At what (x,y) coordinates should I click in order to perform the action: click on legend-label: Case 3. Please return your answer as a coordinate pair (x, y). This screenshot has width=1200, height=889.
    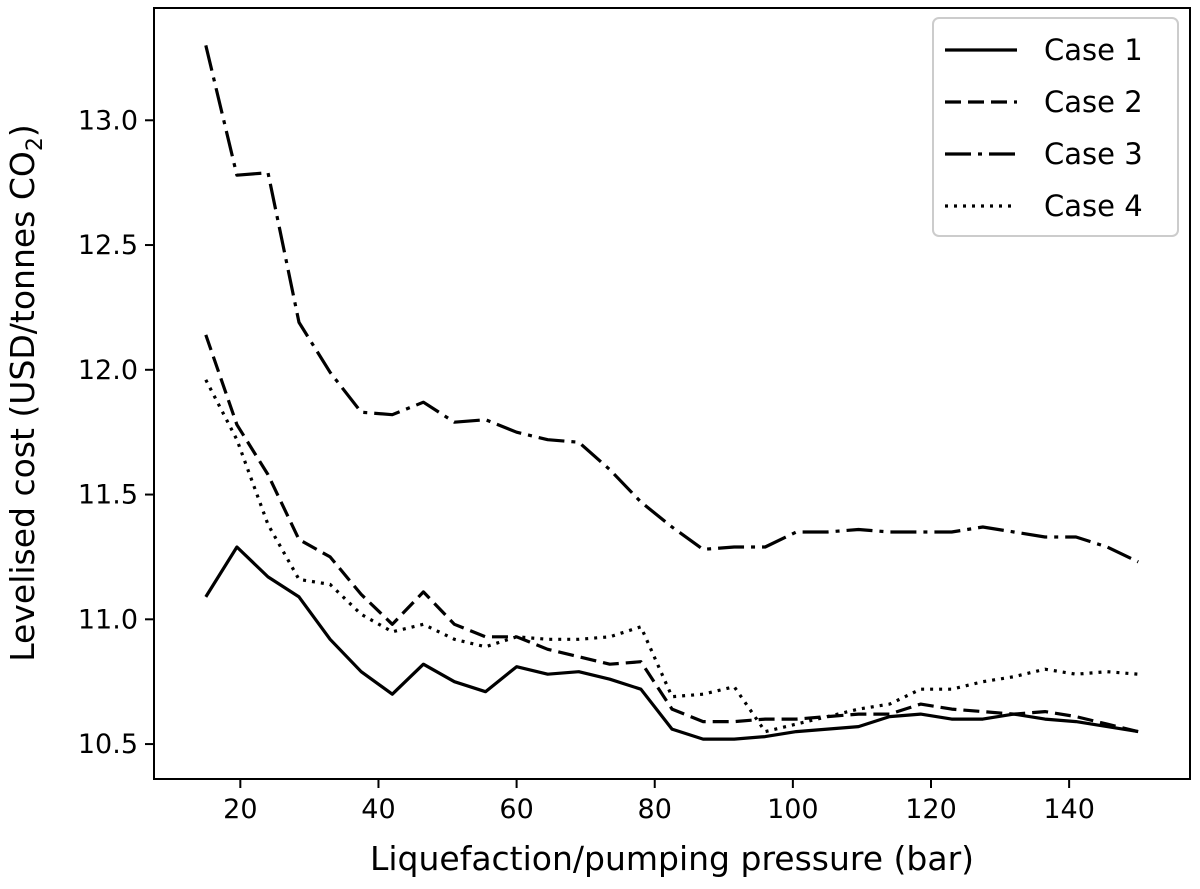
    Looking at the image, I should click on (1093, 154).